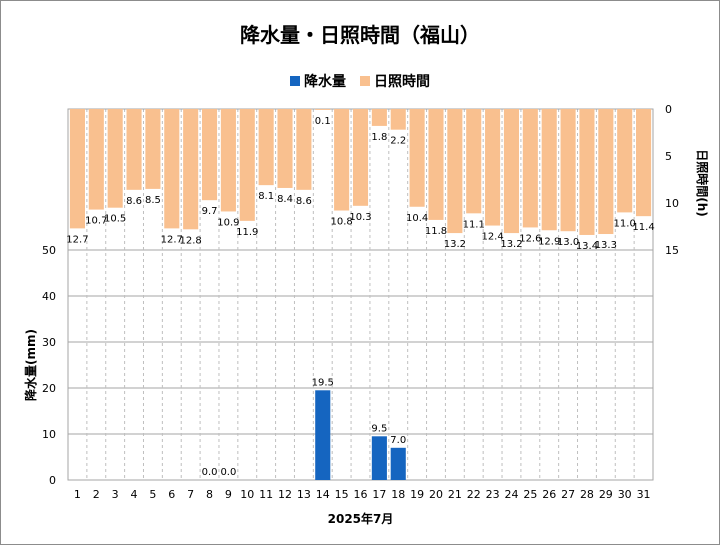 This screenshot has width=720, height=545. I want to click on x-tick-label: 10, so click(247, 494).